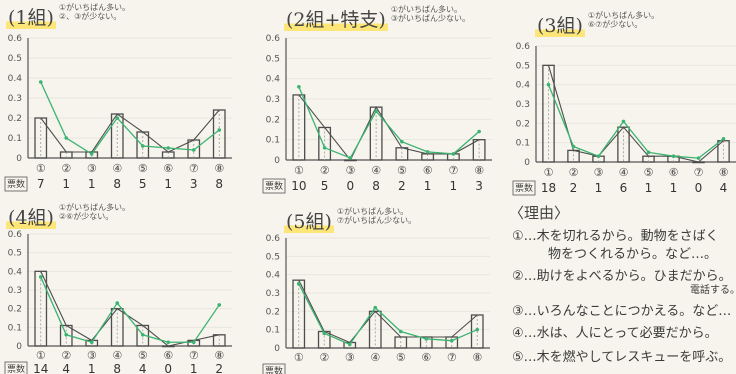 This screenshot has height=374, width=736. Describe the element at coordinates (713, 290) in the screenshot. I see `reason-2-cont: 電話する。` at that location.